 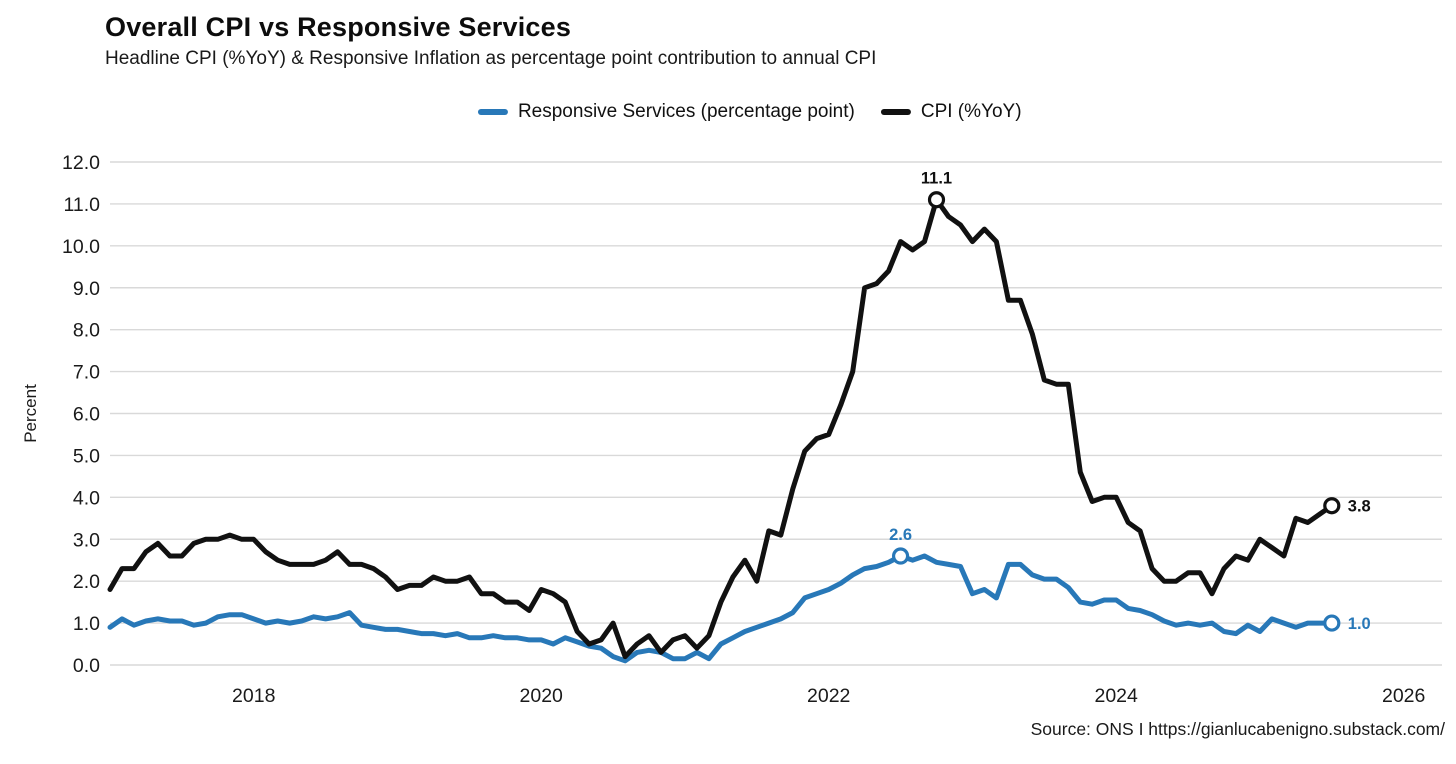 What do you see at coordinates (900, 535) in the screenshot?
I see `annotation-label: 2.6` at bounding box center [900, 535].